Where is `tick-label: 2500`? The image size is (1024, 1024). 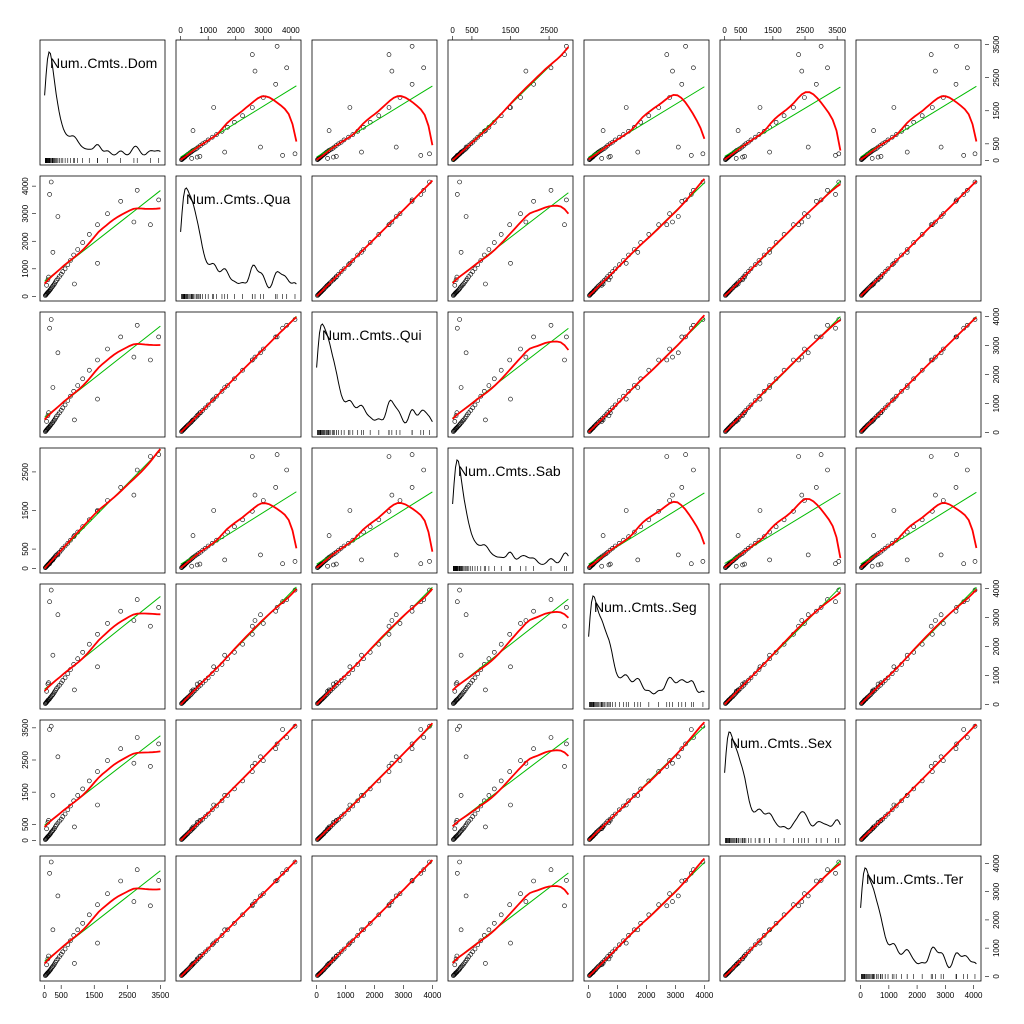 tick-label: 2500 is located at coordinates (25, 760).